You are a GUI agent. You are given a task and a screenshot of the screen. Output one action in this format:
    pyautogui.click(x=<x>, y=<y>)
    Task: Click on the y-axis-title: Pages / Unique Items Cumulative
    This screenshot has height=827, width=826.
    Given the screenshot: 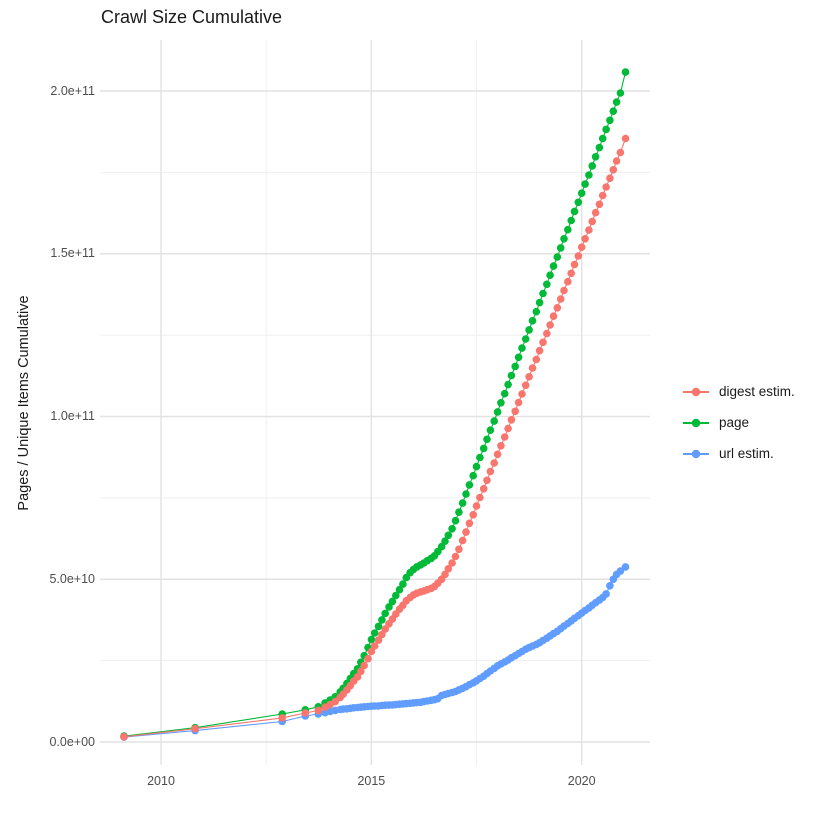 What is the action you would take?
    pyautogui.click(x=24, y=403)
    